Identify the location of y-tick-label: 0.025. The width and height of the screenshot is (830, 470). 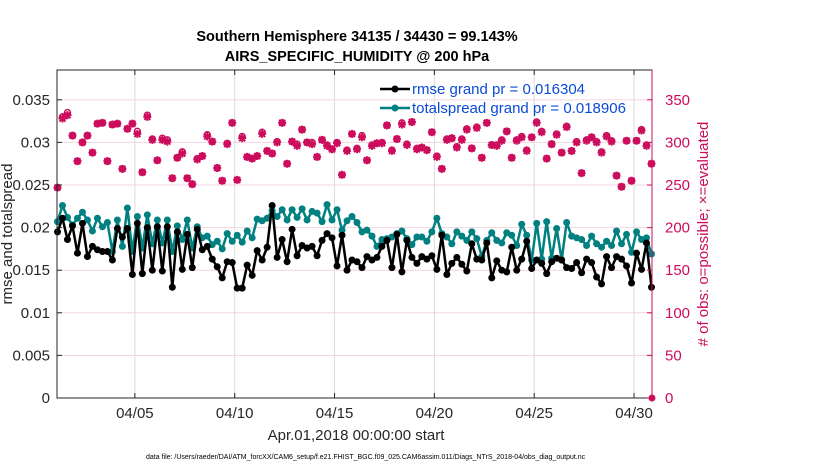
(31, 185).